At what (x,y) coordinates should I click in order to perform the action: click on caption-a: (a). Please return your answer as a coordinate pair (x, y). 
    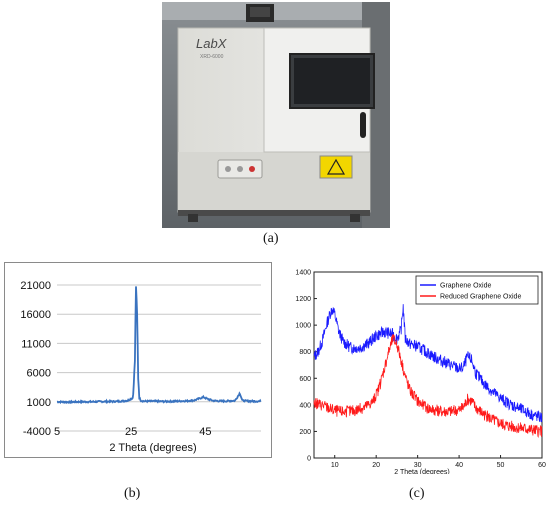
    Looking at the image, I should click on (271, 238).